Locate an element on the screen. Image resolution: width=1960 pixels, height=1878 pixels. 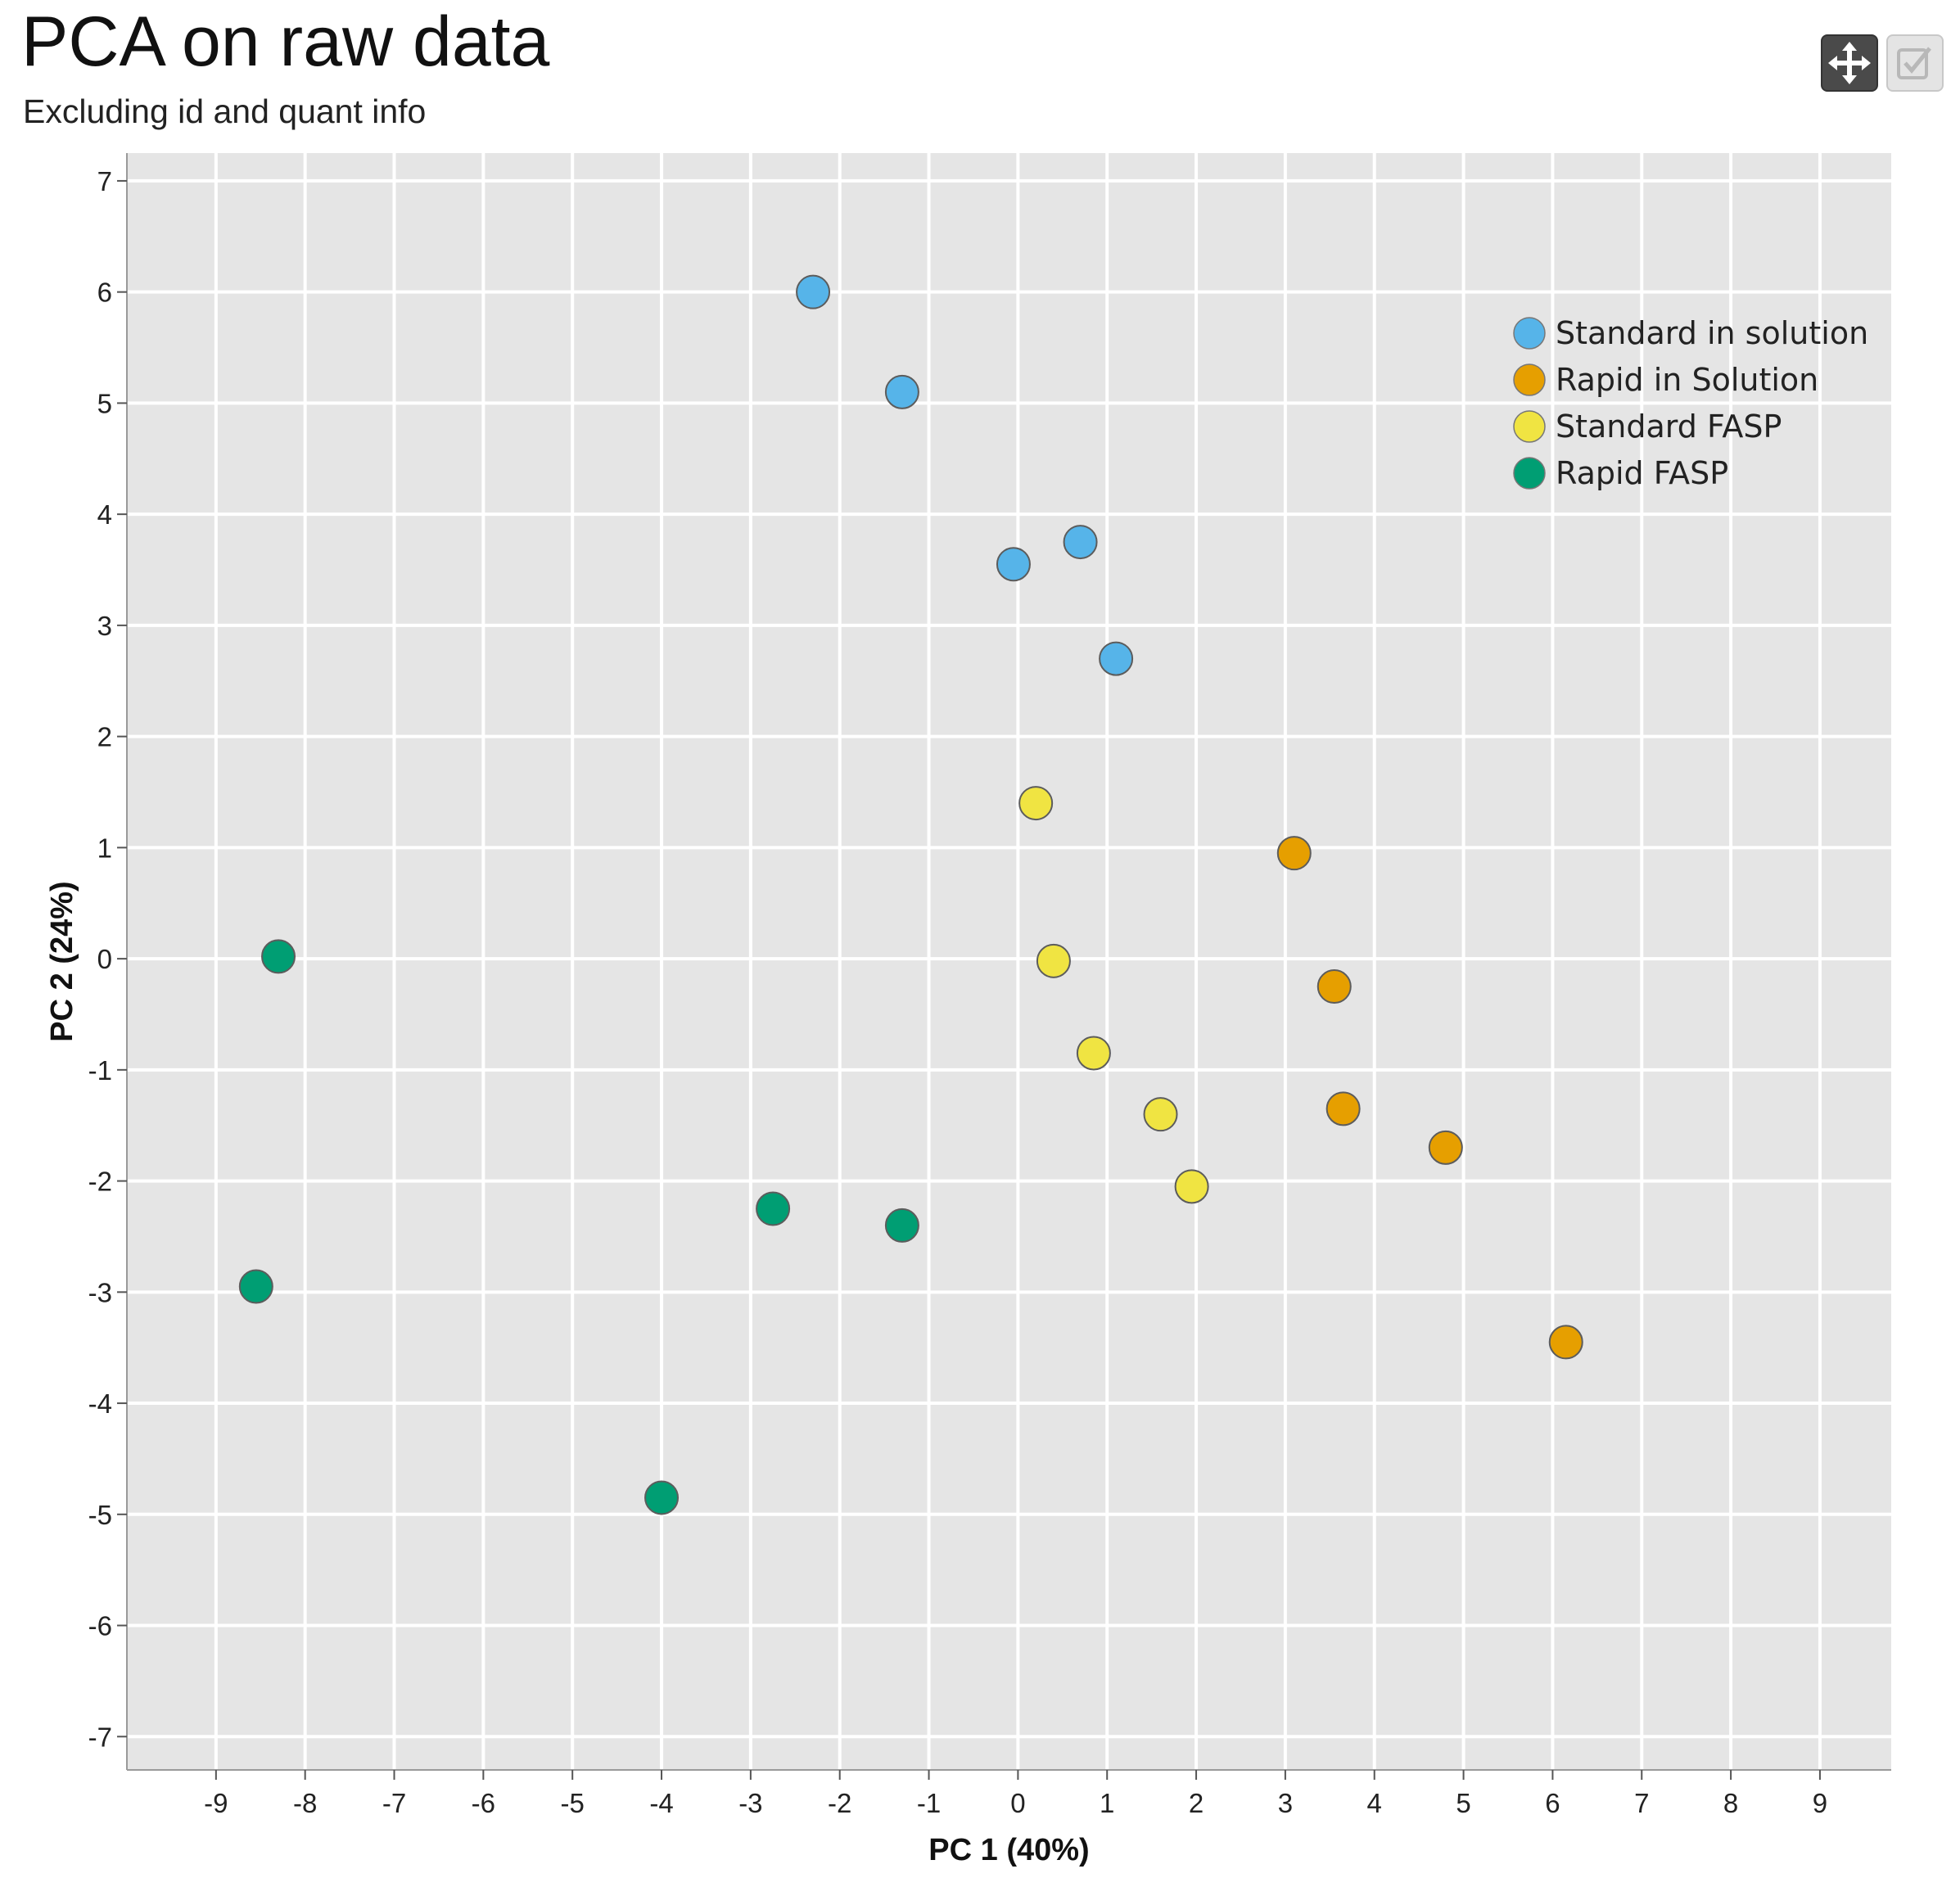
x-tick-label: -5 is located at coordinates (573, 1803).